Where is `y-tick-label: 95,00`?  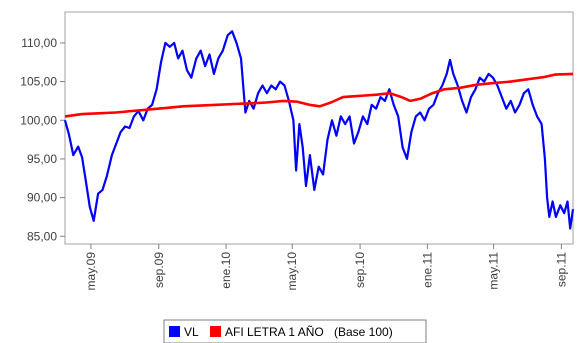 y-tick-label: 95,00 is located at coordinates (42, 159).